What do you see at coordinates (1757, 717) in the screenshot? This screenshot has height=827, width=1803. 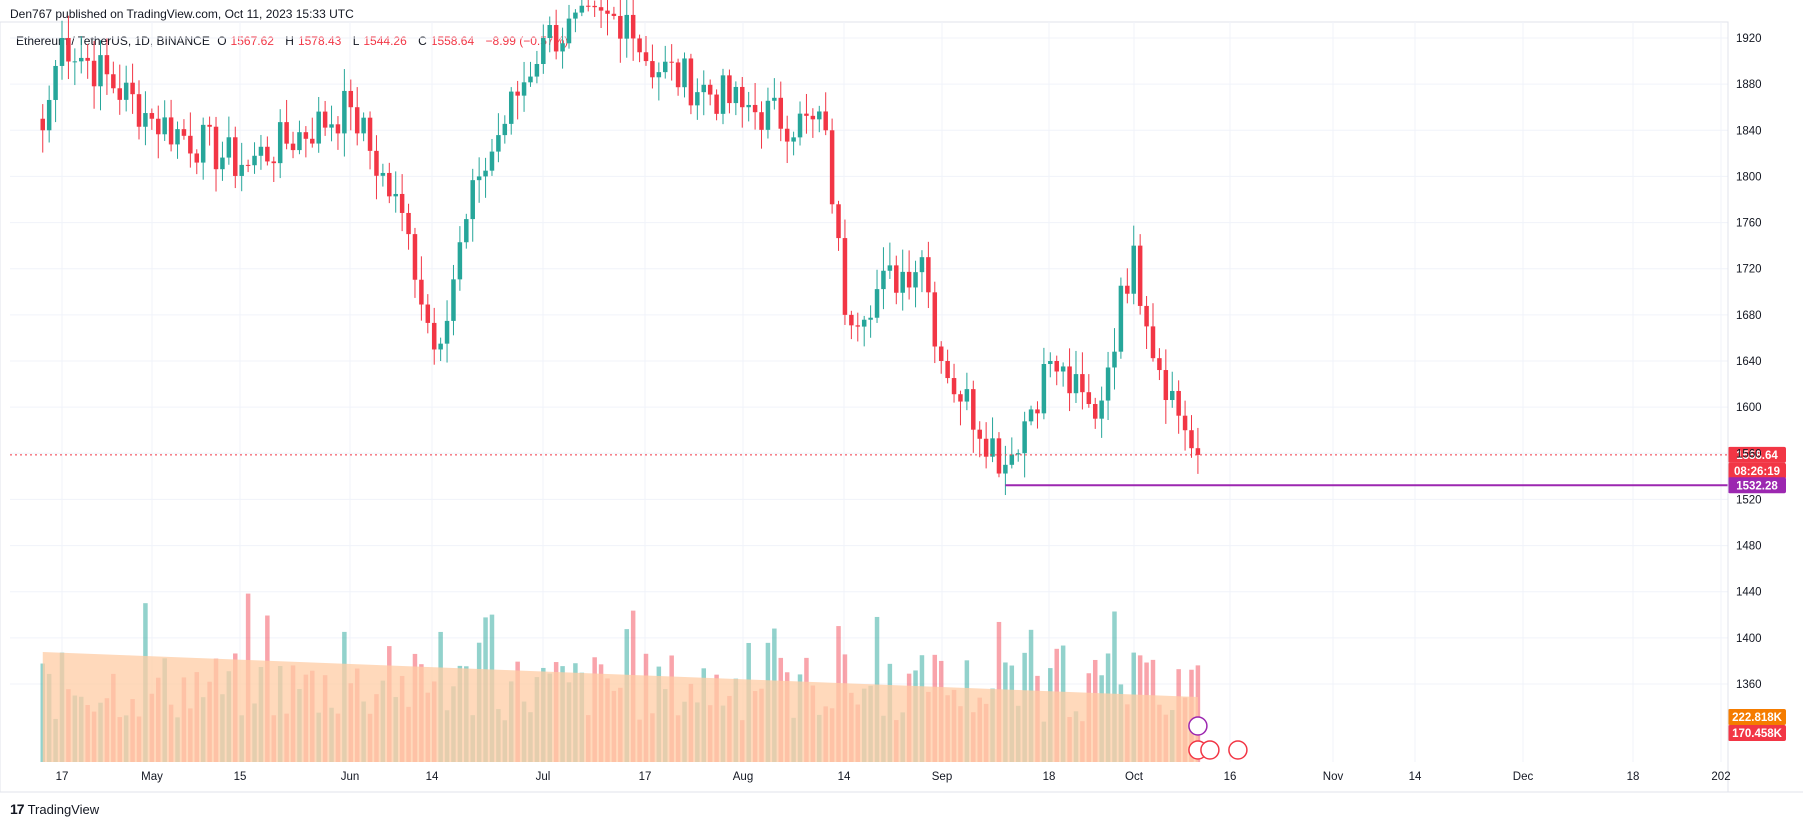 I see `volume-ma-label-bg` at bounding box center [1757, 717].